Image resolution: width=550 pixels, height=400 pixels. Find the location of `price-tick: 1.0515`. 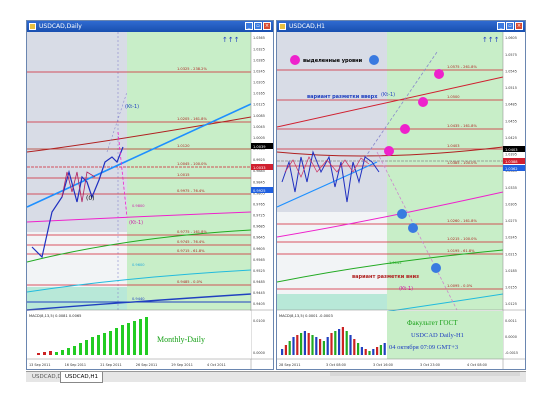

price-tick: 1.0515 is located at coordinates (511, 88).